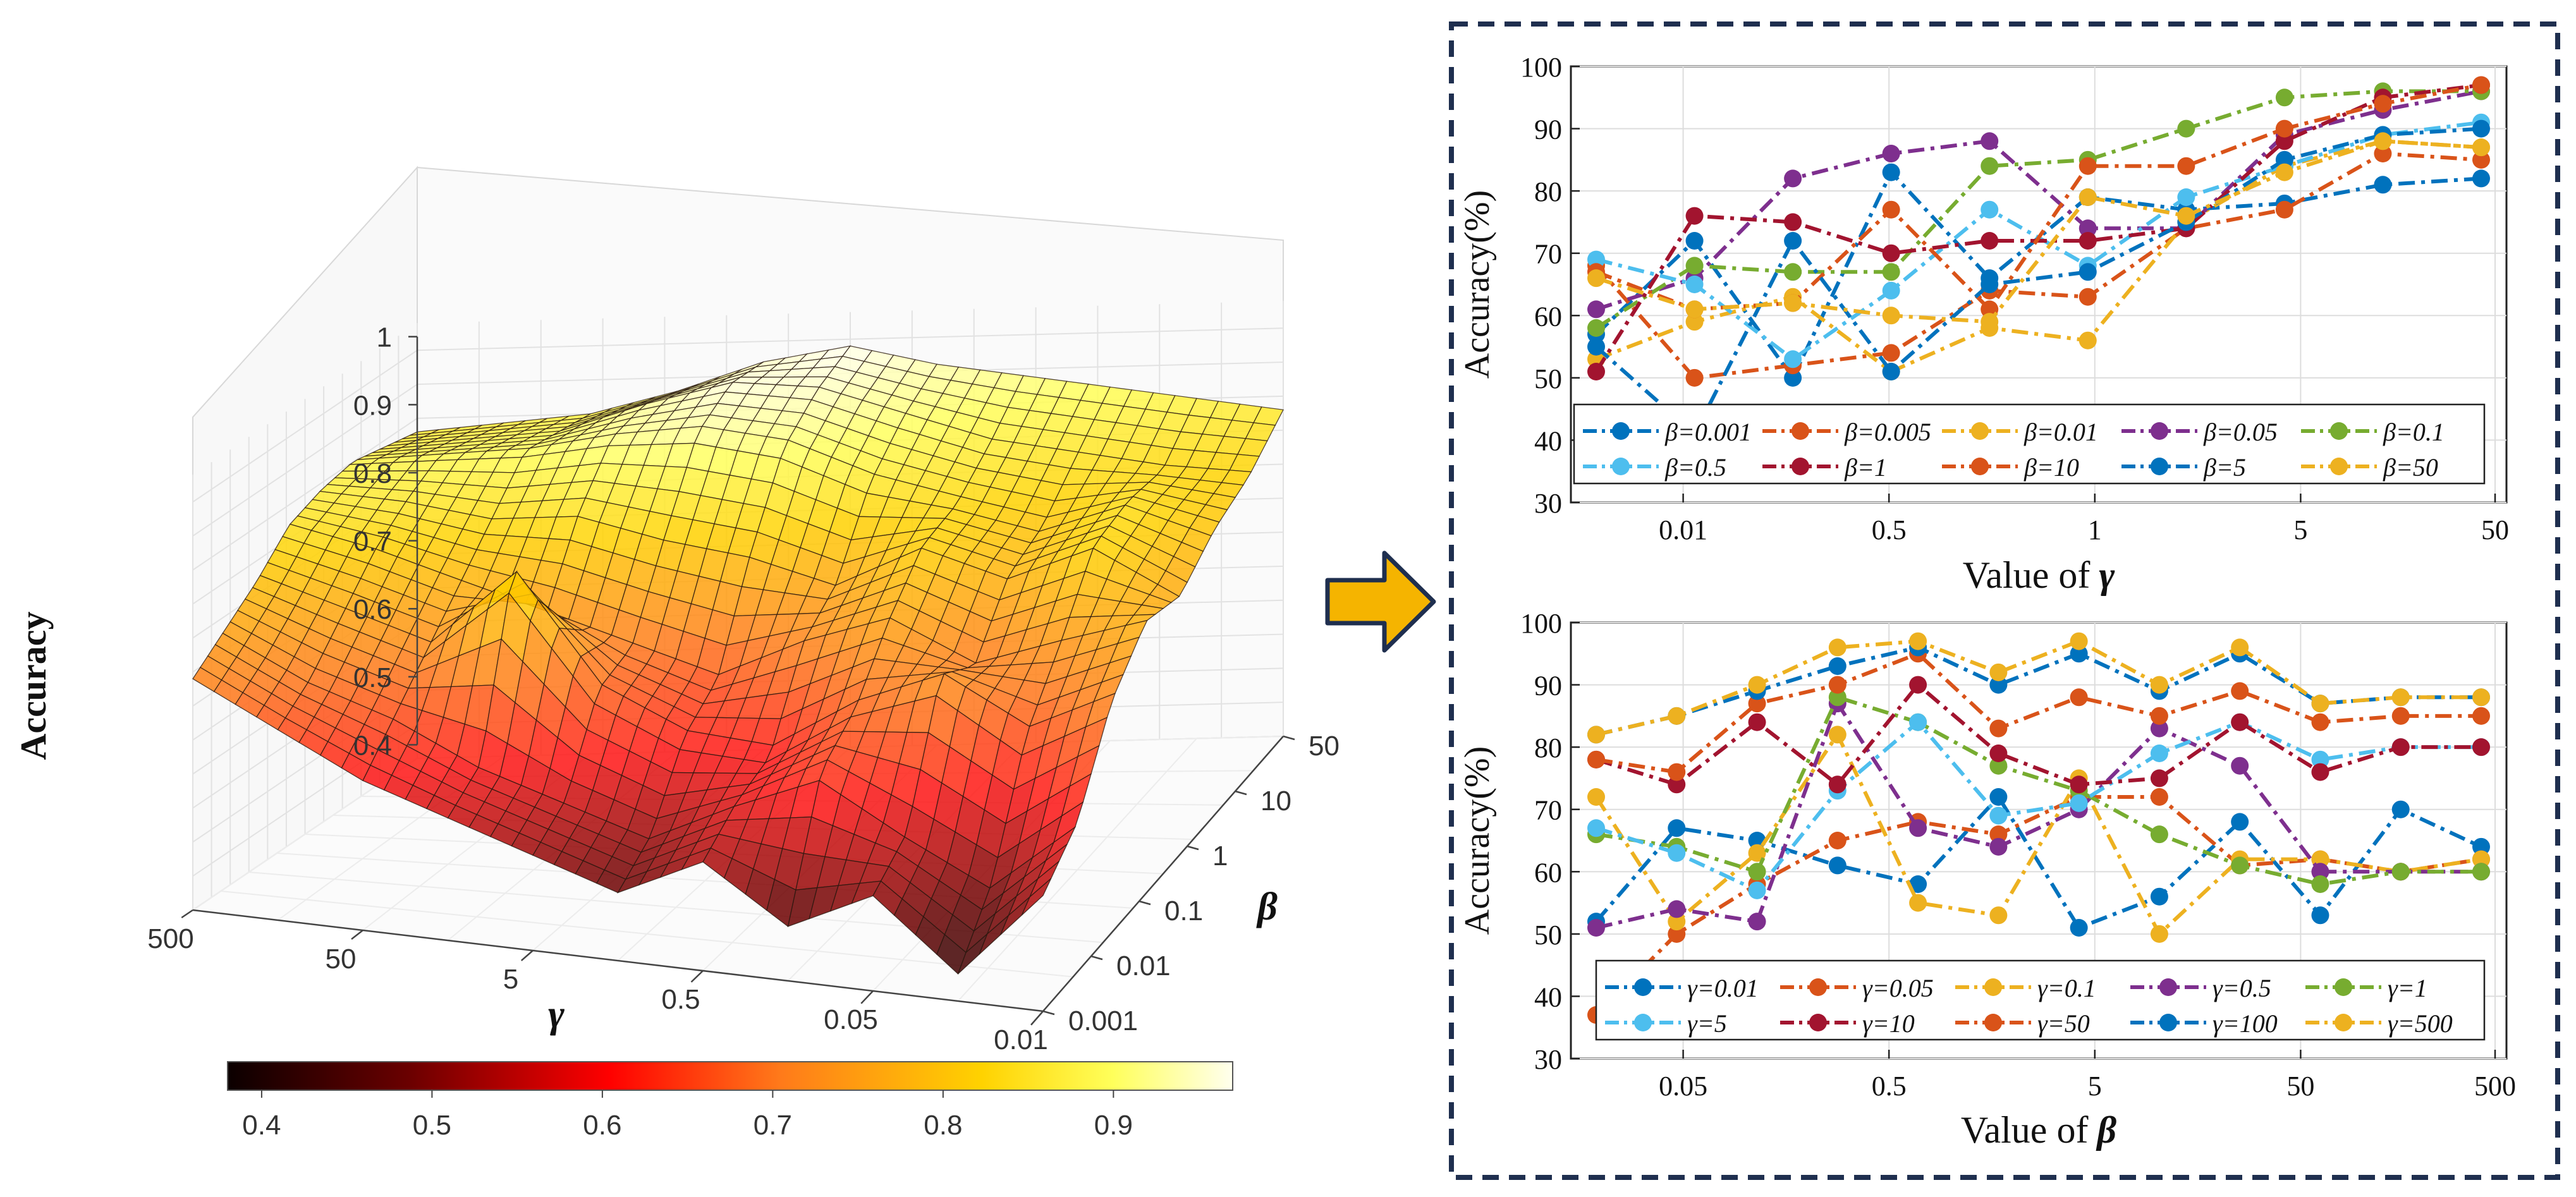 The image size is (2576, 1197). I want to click on x-tick-label: 0.5, so click(1889, 529).